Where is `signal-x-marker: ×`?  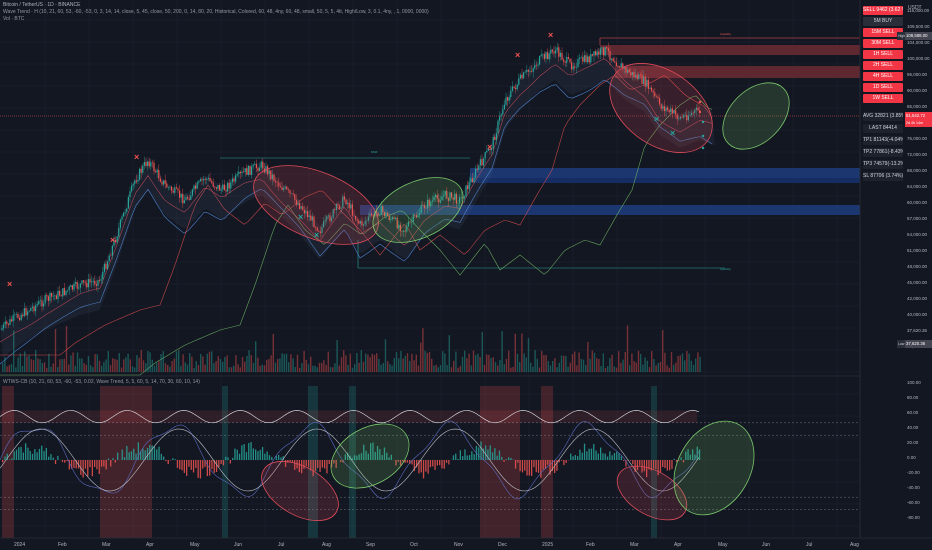 signal-x-marker: × is located at coordinates (9, 284).